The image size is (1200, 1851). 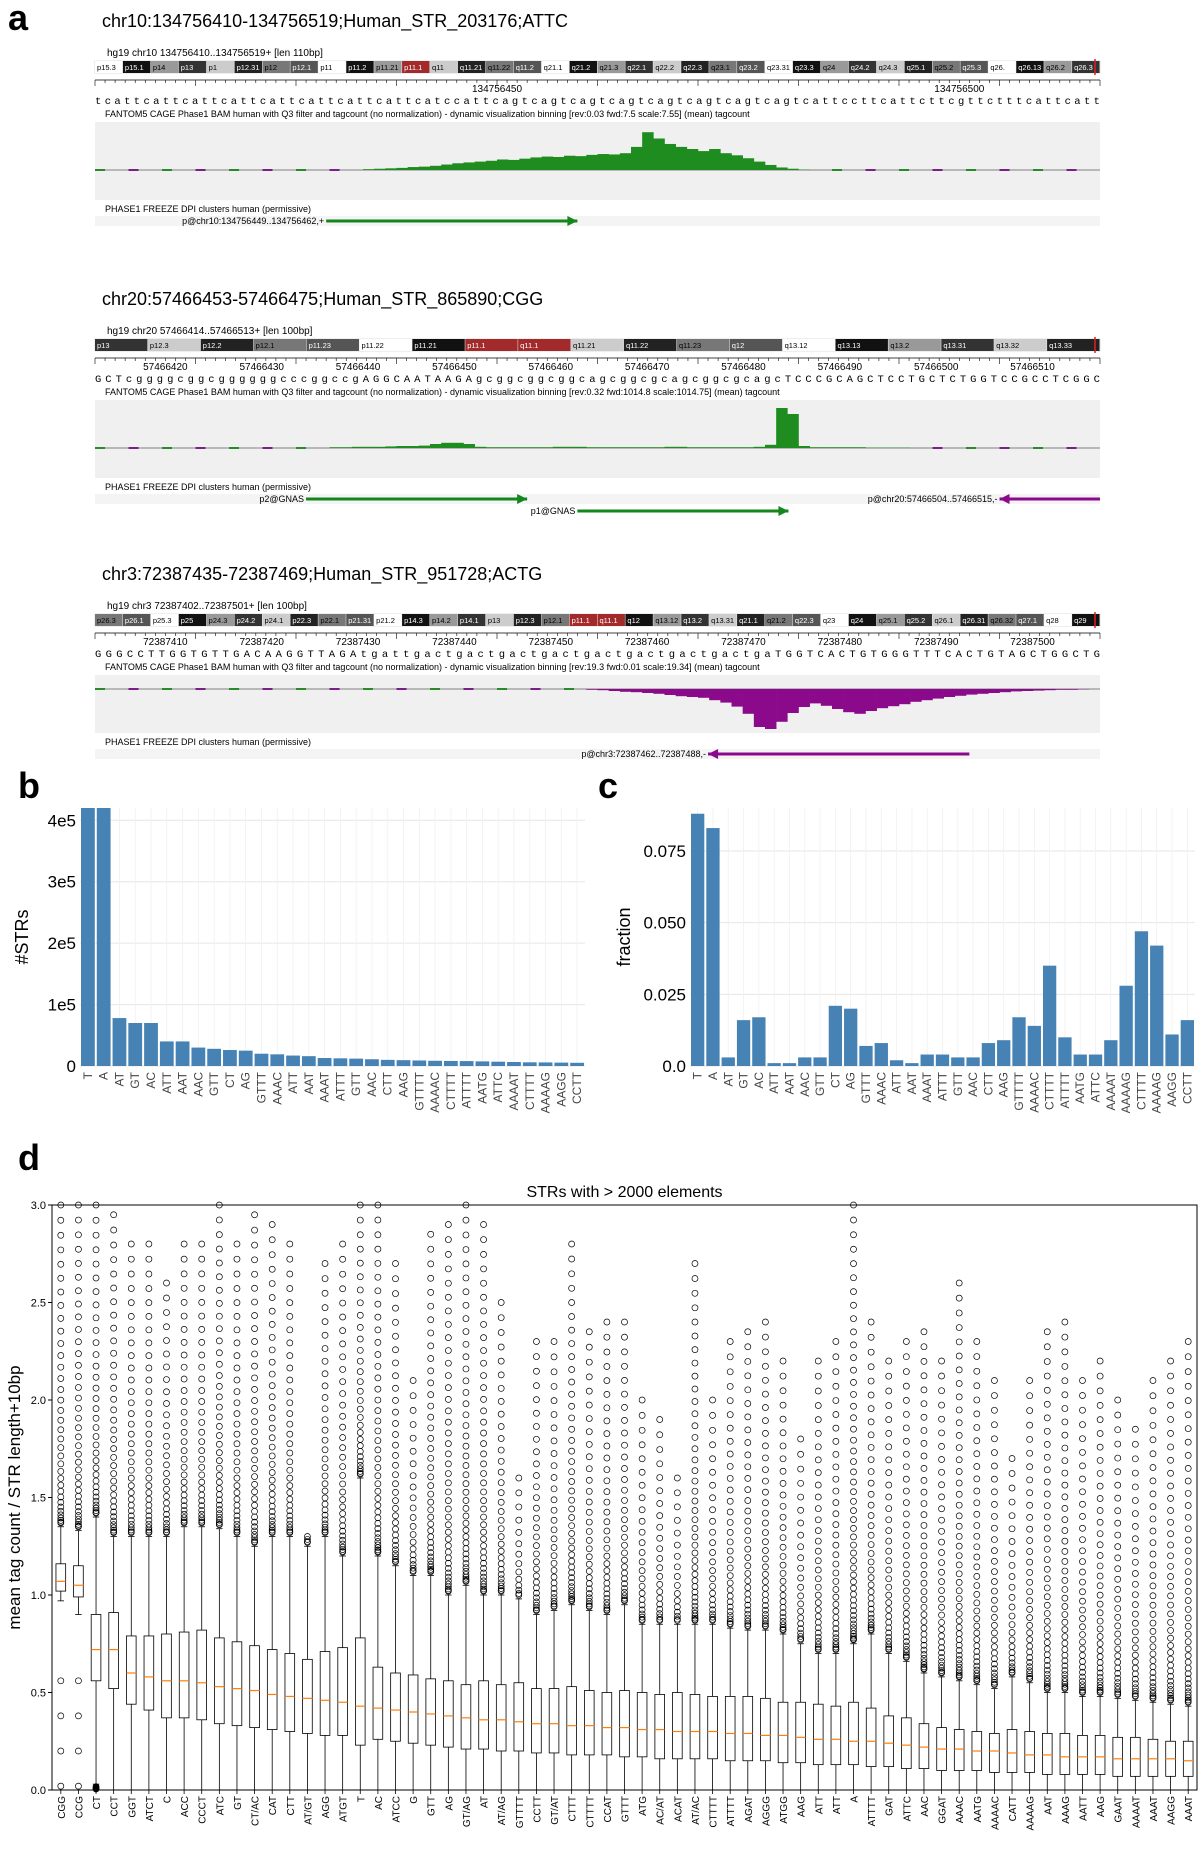 What do you see at coordinates (805, 1084) in the screenshot?
I see `x-tick-label: AAC` at bounding box center [805, 1084].